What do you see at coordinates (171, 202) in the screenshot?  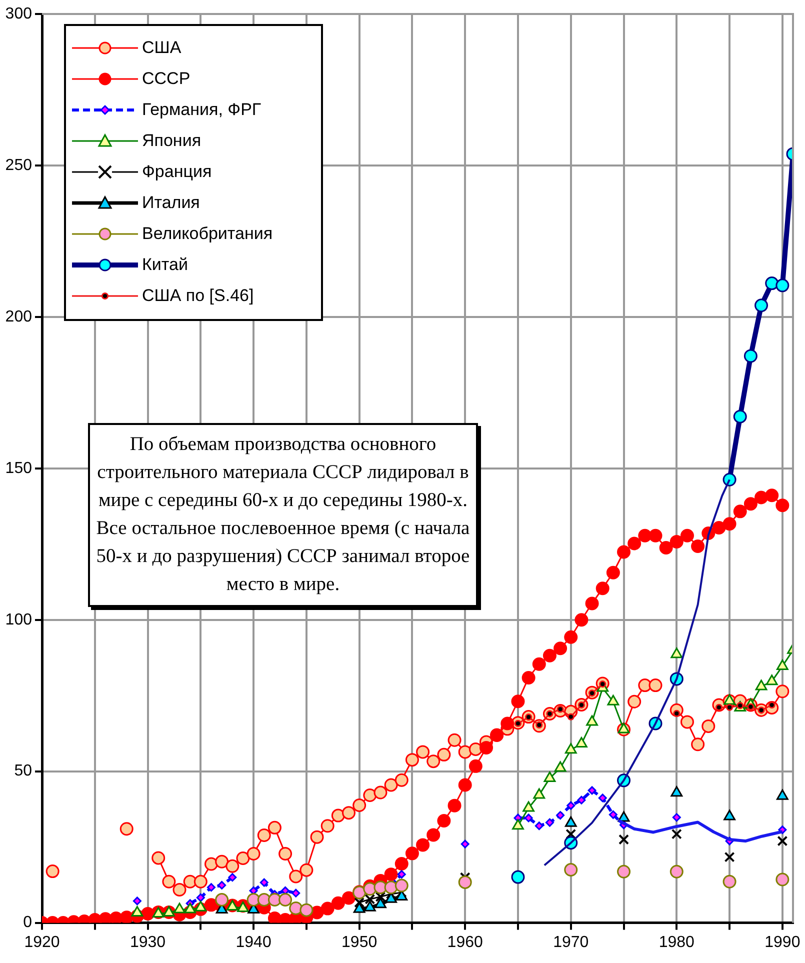 I see `legend-label: Италия` at bounding box center [171, 202].